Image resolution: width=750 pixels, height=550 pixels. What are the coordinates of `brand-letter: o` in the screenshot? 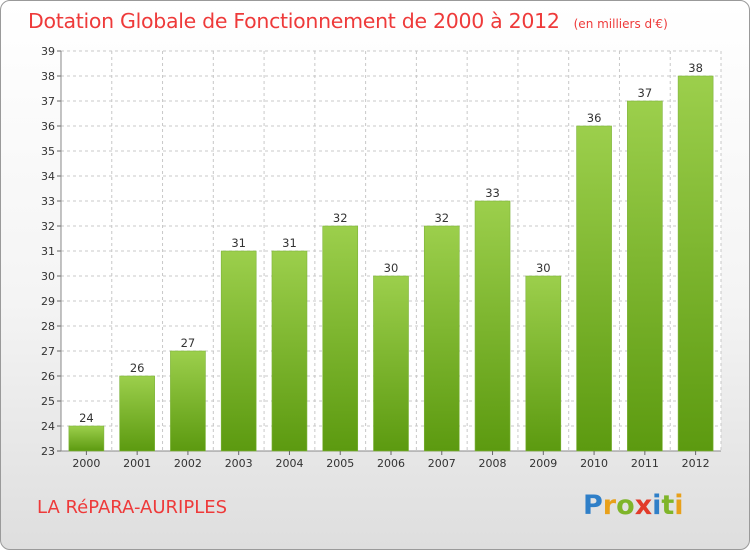 It's located at (625, 505).